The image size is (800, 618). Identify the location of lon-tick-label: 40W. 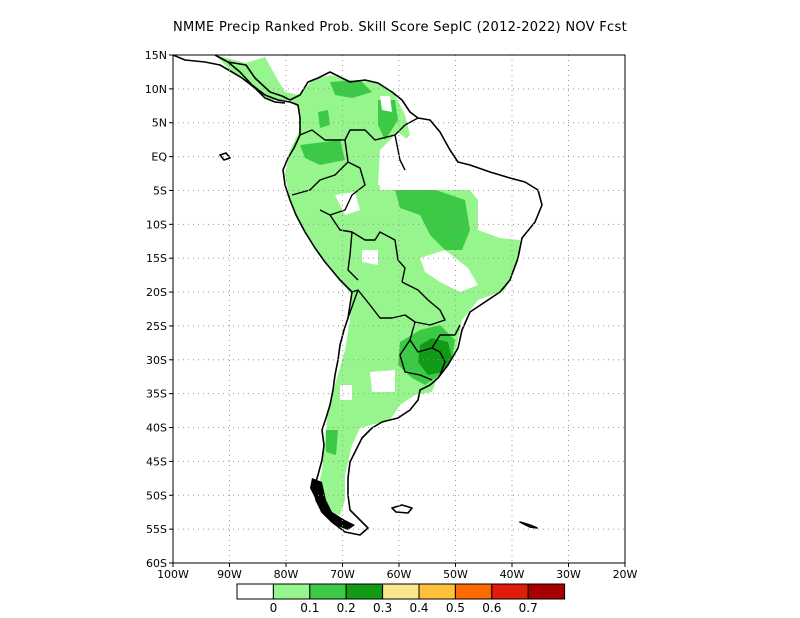
(512, 574).